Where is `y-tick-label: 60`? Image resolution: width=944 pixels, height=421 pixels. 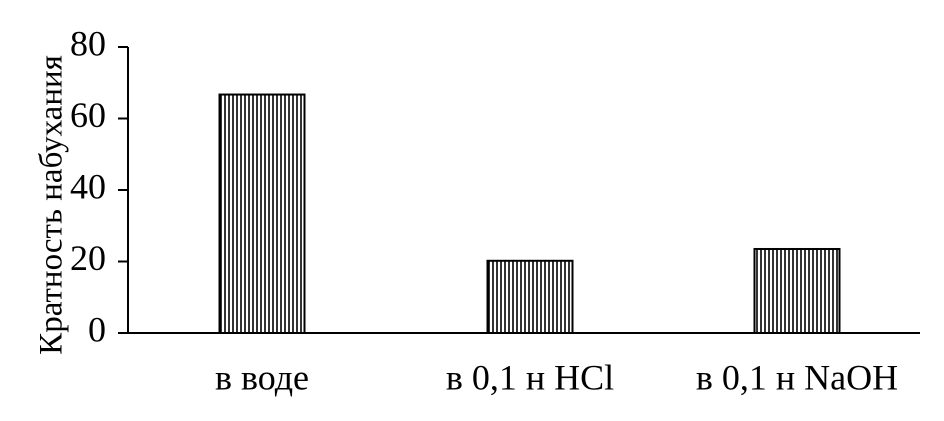
y-tick-label: 60 is located at coordinates (88, 115).